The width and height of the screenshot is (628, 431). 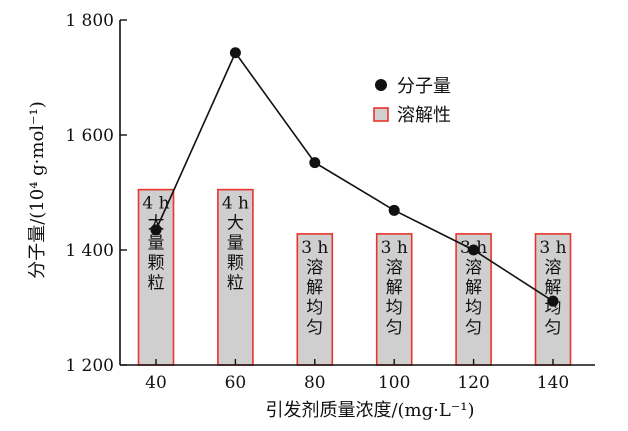 I want to click on y-tick-label: 1 600, so click(x=89, y=136).